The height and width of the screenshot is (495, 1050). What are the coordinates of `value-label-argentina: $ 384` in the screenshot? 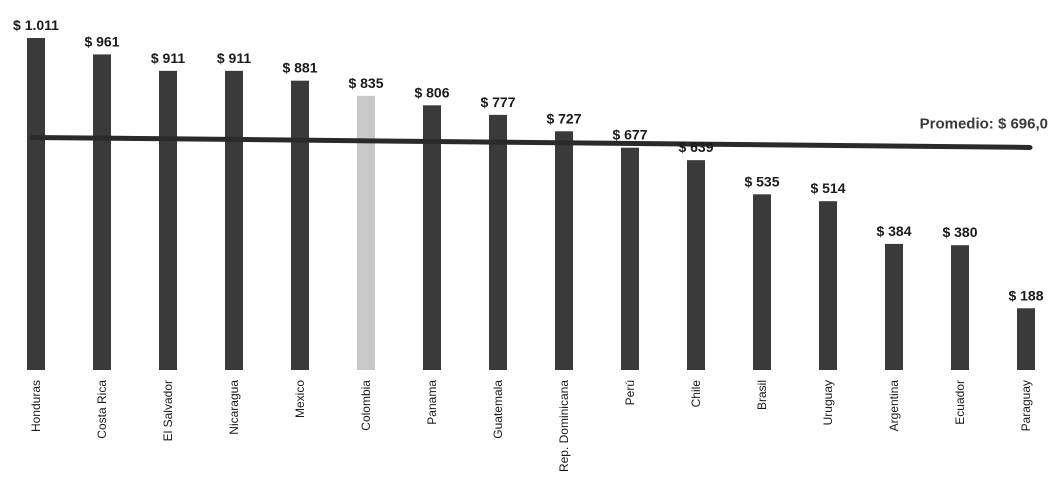 It's located at (893, 231).